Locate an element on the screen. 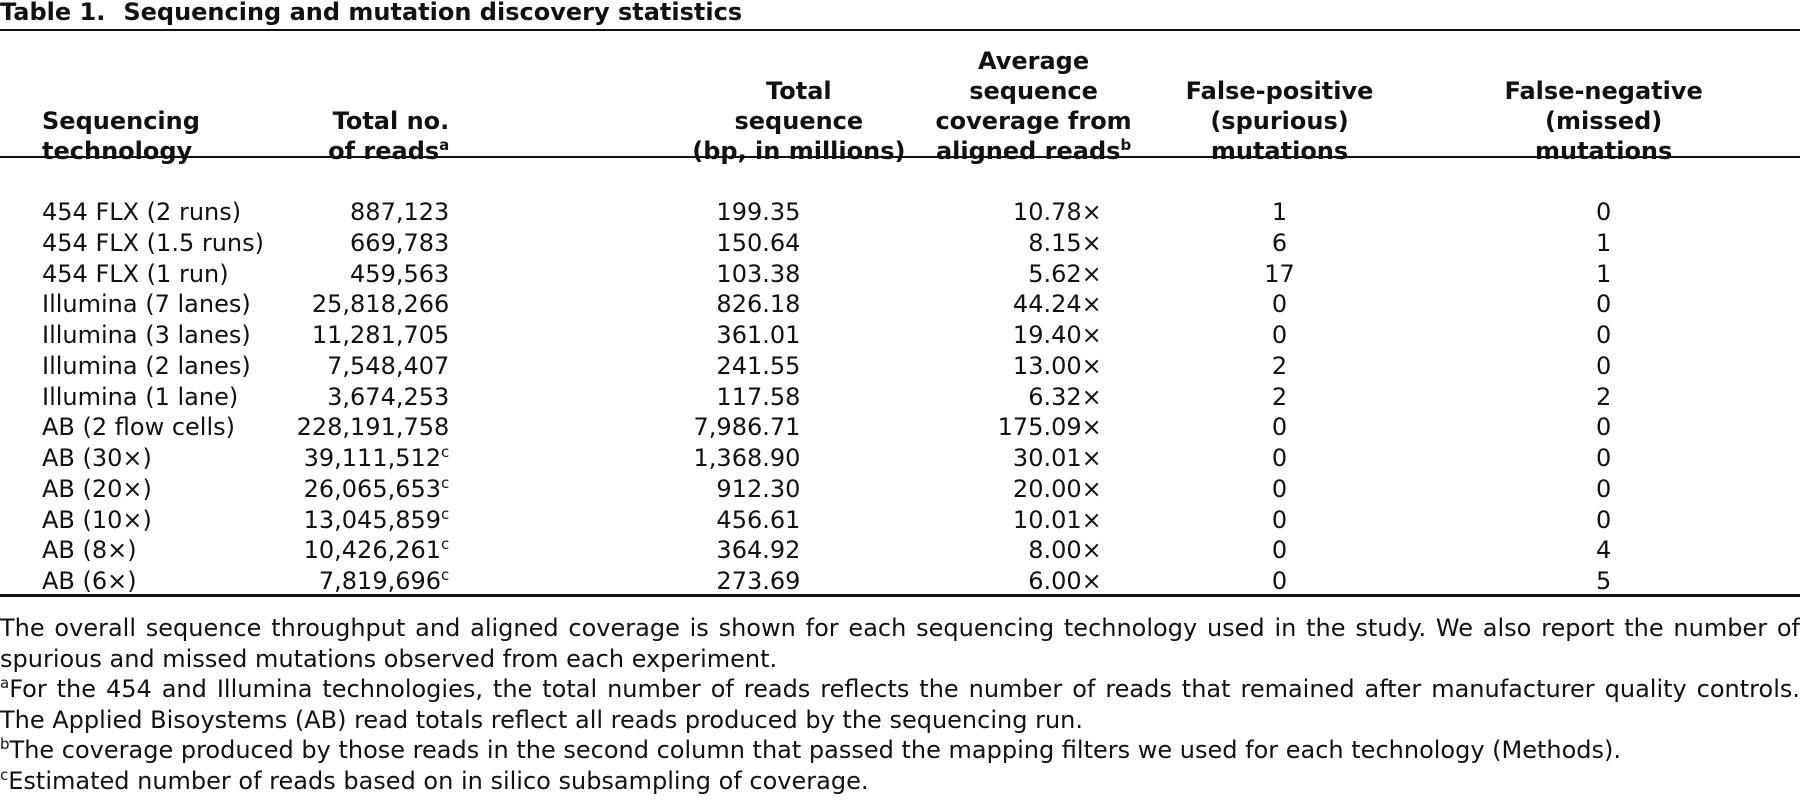 The width and height of the screenshot is (1800, 800). cell-technology: AB (30×) is located at coordinates (97, 458).